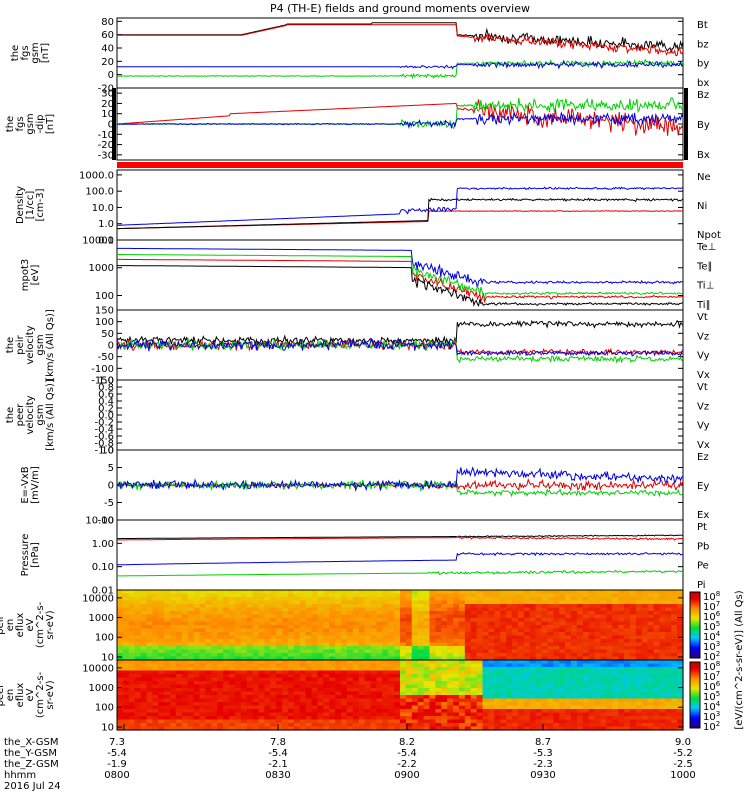 This screenshot has height=800, width=750. I want to click on legend-entry: by, so click(703, 64).